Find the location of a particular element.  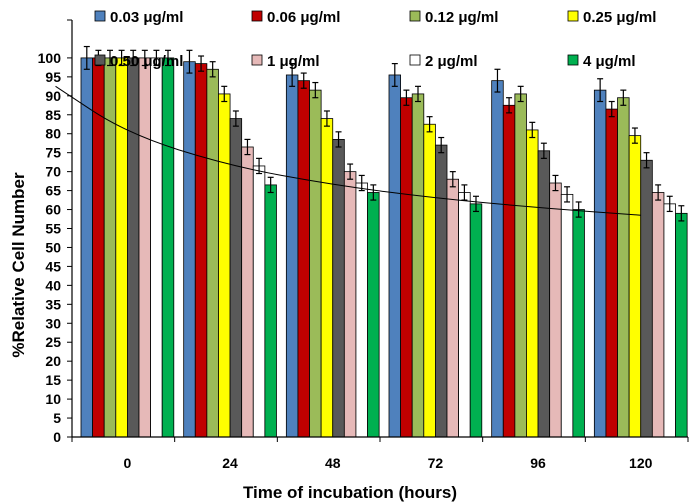

y-tick-label: 60 is located at coordinates (53, 210).